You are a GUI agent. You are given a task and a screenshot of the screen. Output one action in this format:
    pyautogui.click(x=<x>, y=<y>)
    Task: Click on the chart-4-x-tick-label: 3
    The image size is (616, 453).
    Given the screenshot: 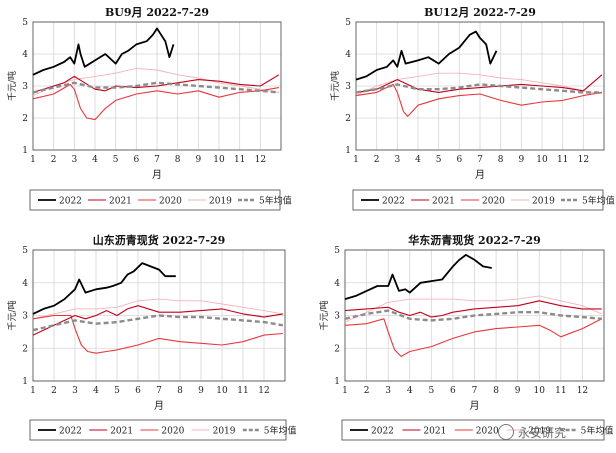 What is the action you would take?
    pyautogui.click(x=388, y=391)
    